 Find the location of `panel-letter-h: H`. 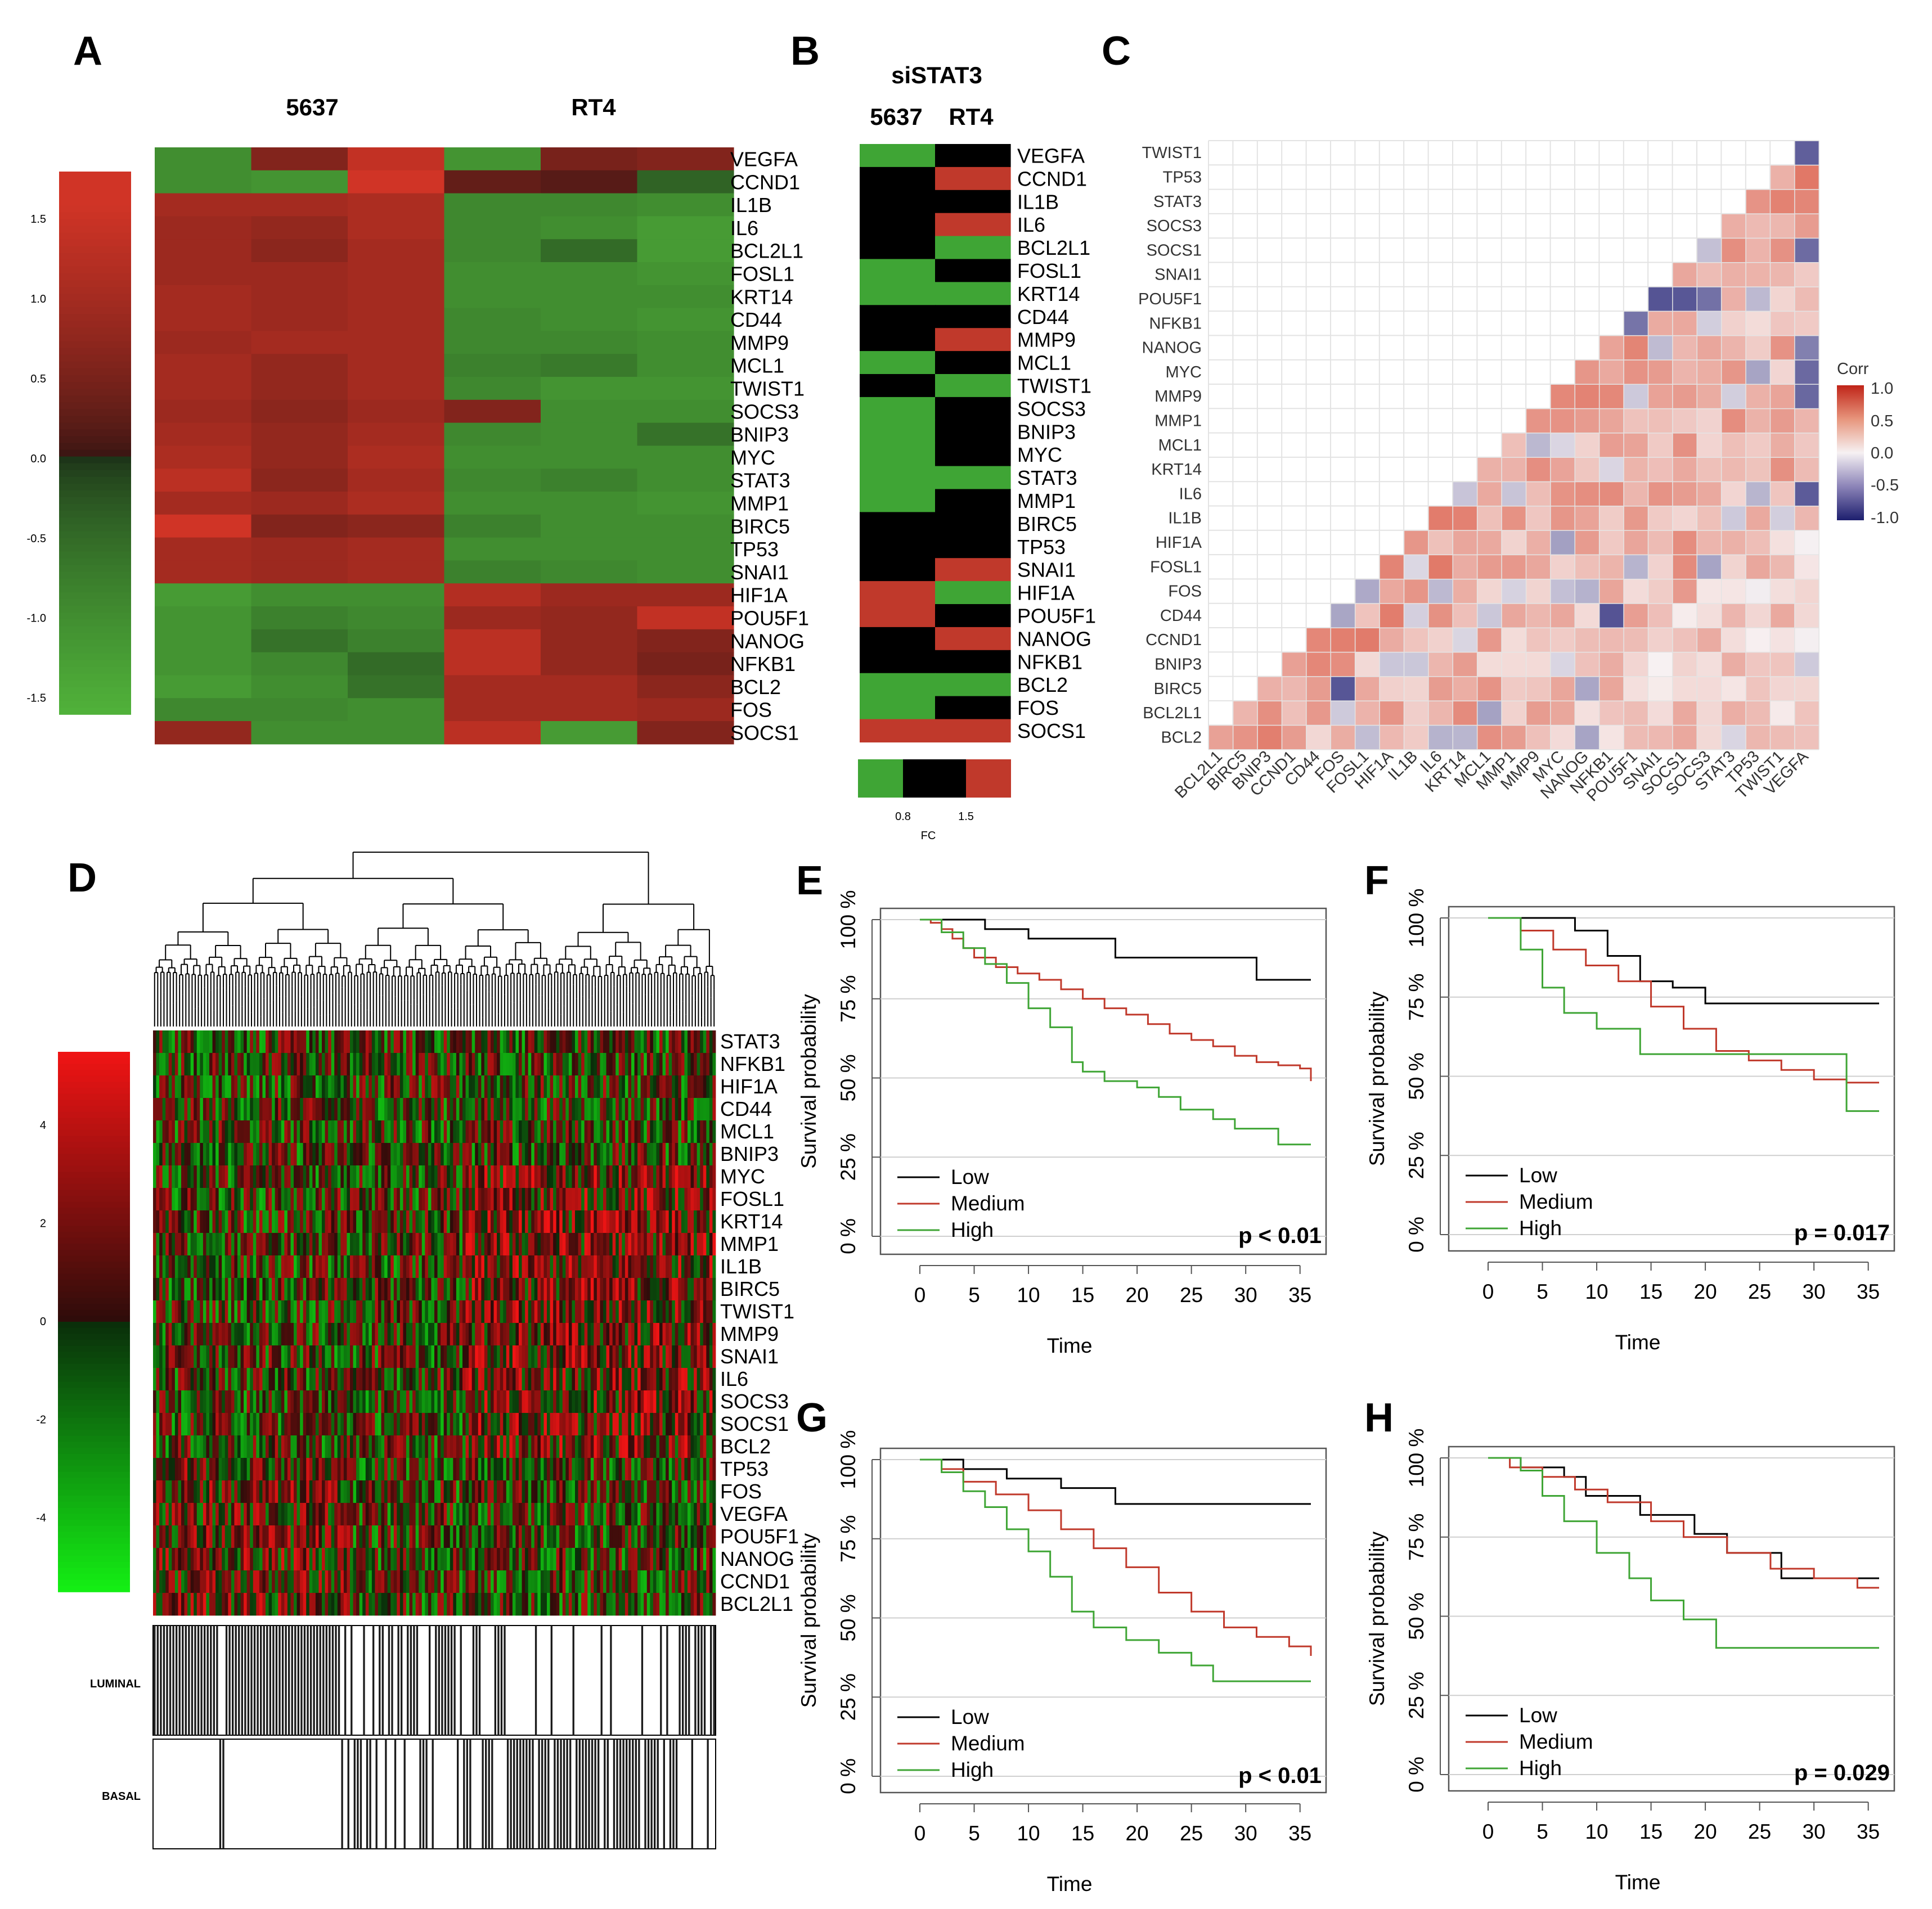

panel-letter-h: H is located at coordinates (1379, 1418).